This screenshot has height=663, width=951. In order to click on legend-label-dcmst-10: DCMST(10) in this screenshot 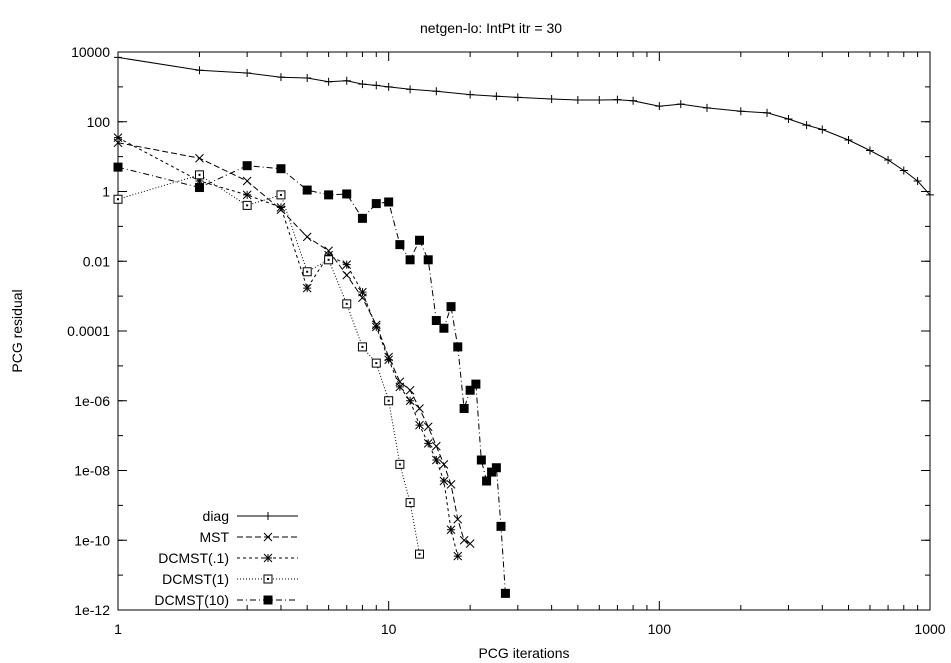, I will do `click(191, 600)`.